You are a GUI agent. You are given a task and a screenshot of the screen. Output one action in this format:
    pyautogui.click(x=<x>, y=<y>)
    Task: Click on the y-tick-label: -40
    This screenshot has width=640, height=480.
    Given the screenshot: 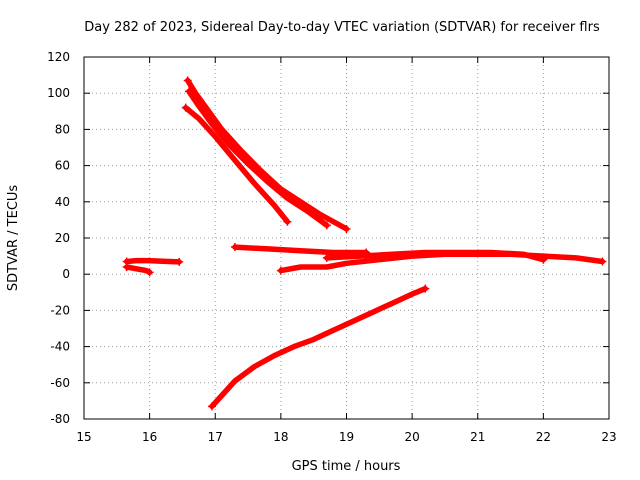 What is the action you would take?
    pyautogui.click(x=60, y=347)
    